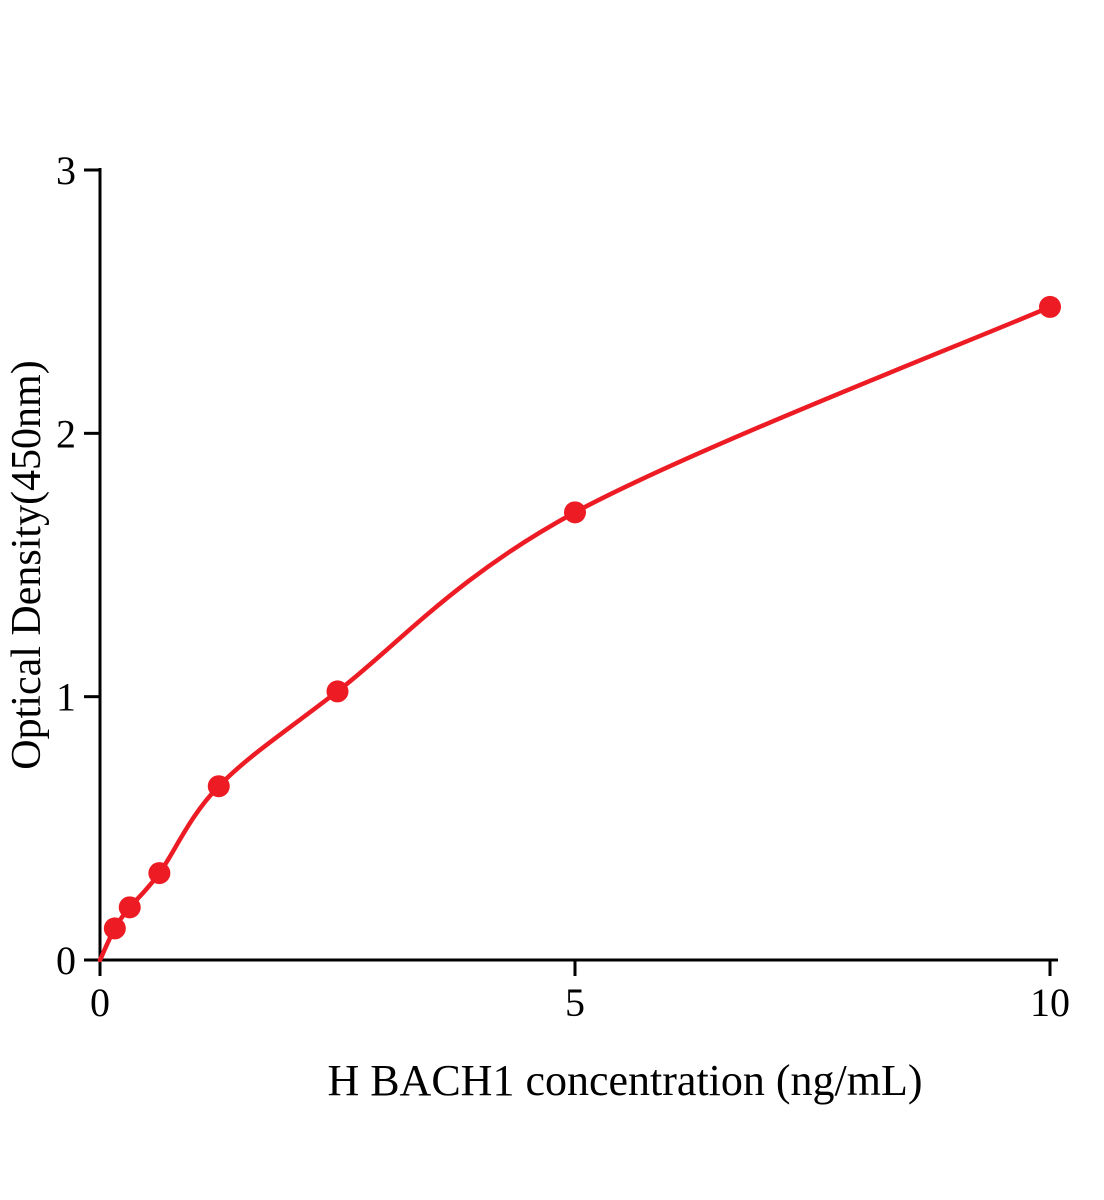 Image resolution: width=1104 pixels, height=1200 pixels. What do you see at coordinates (100, 1002) in the screenshot?
I see `x-tick-label: 0` at bounding box center [100, 1002].